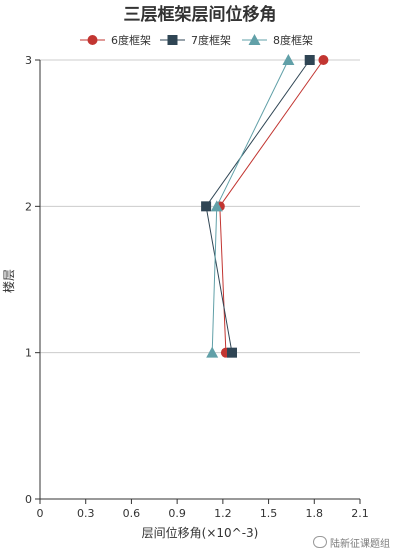 This screenshot has width=400, height=560. What do you see at coordinates (132, 513) in the screenshot?
I see `x-tick-label: 0.6` at bounding box center [132, 513].